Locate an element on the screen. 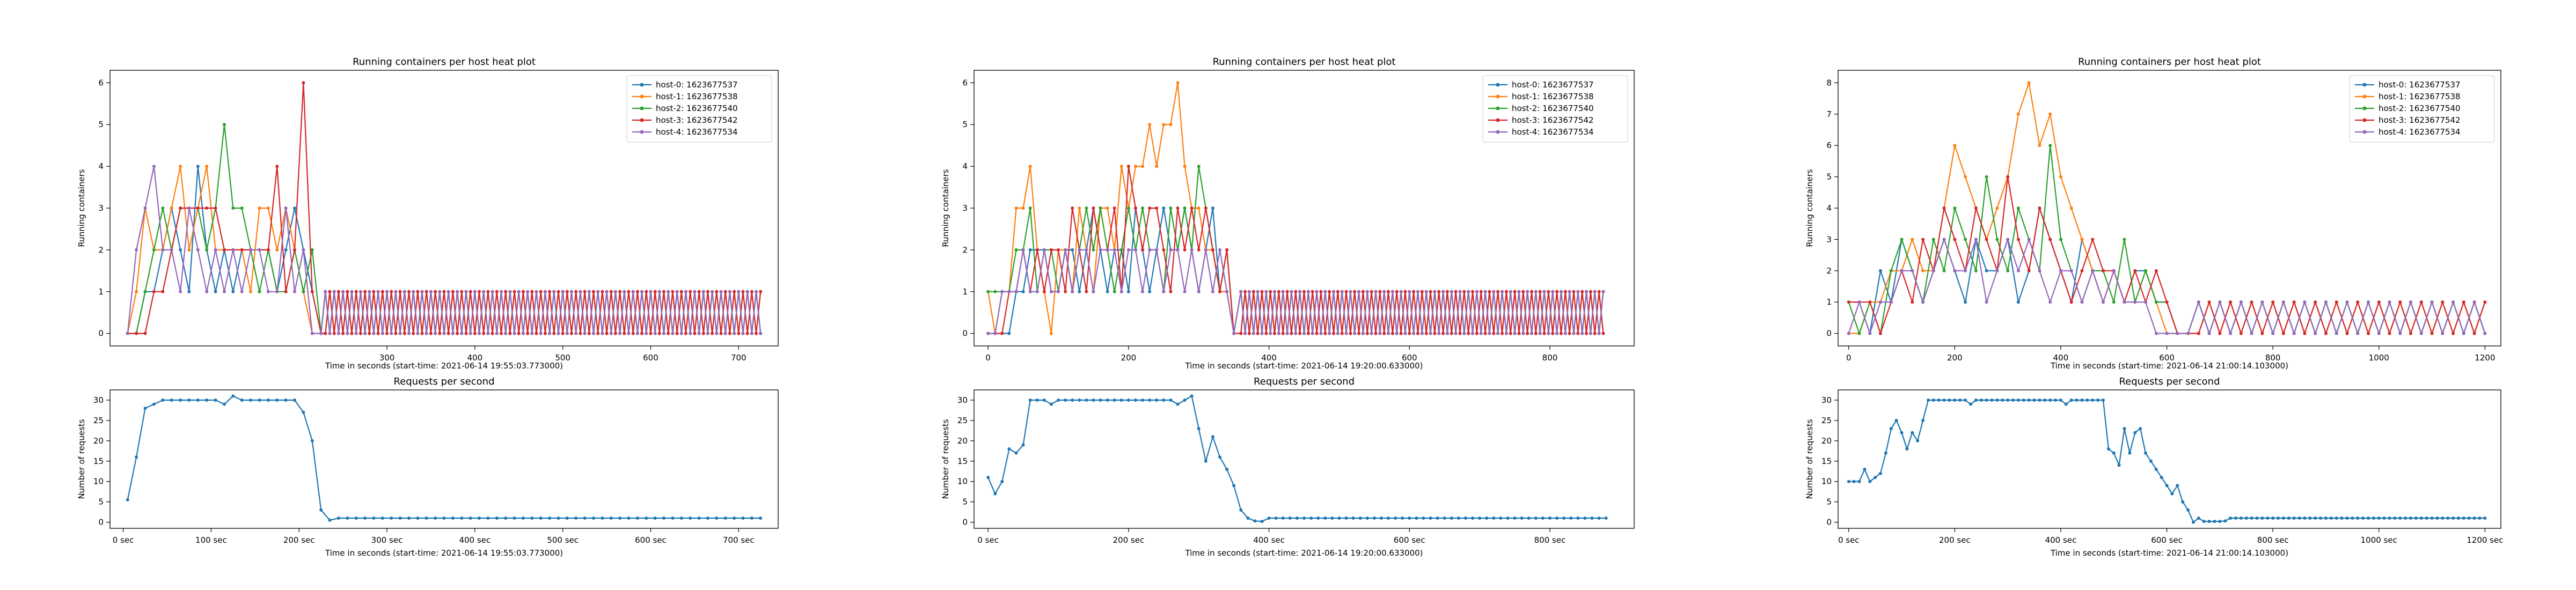  legend-box is located at coordinates (699, 109).